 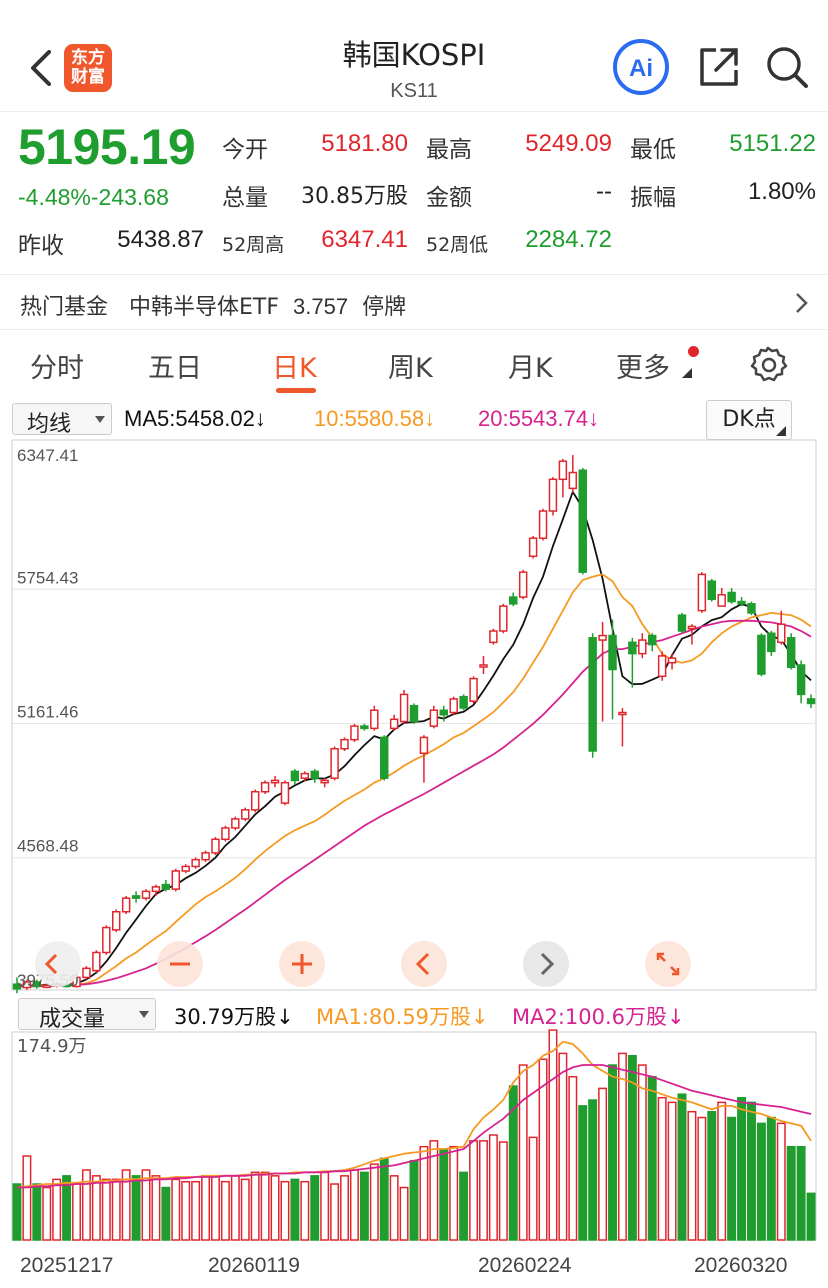 I want to click on dk-label: DK点, so click(x=749, y=419).